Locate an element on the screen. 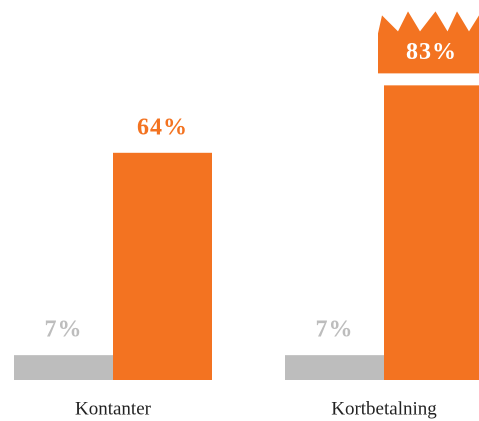  value-label: 64% is located at coordinates (162, 127).